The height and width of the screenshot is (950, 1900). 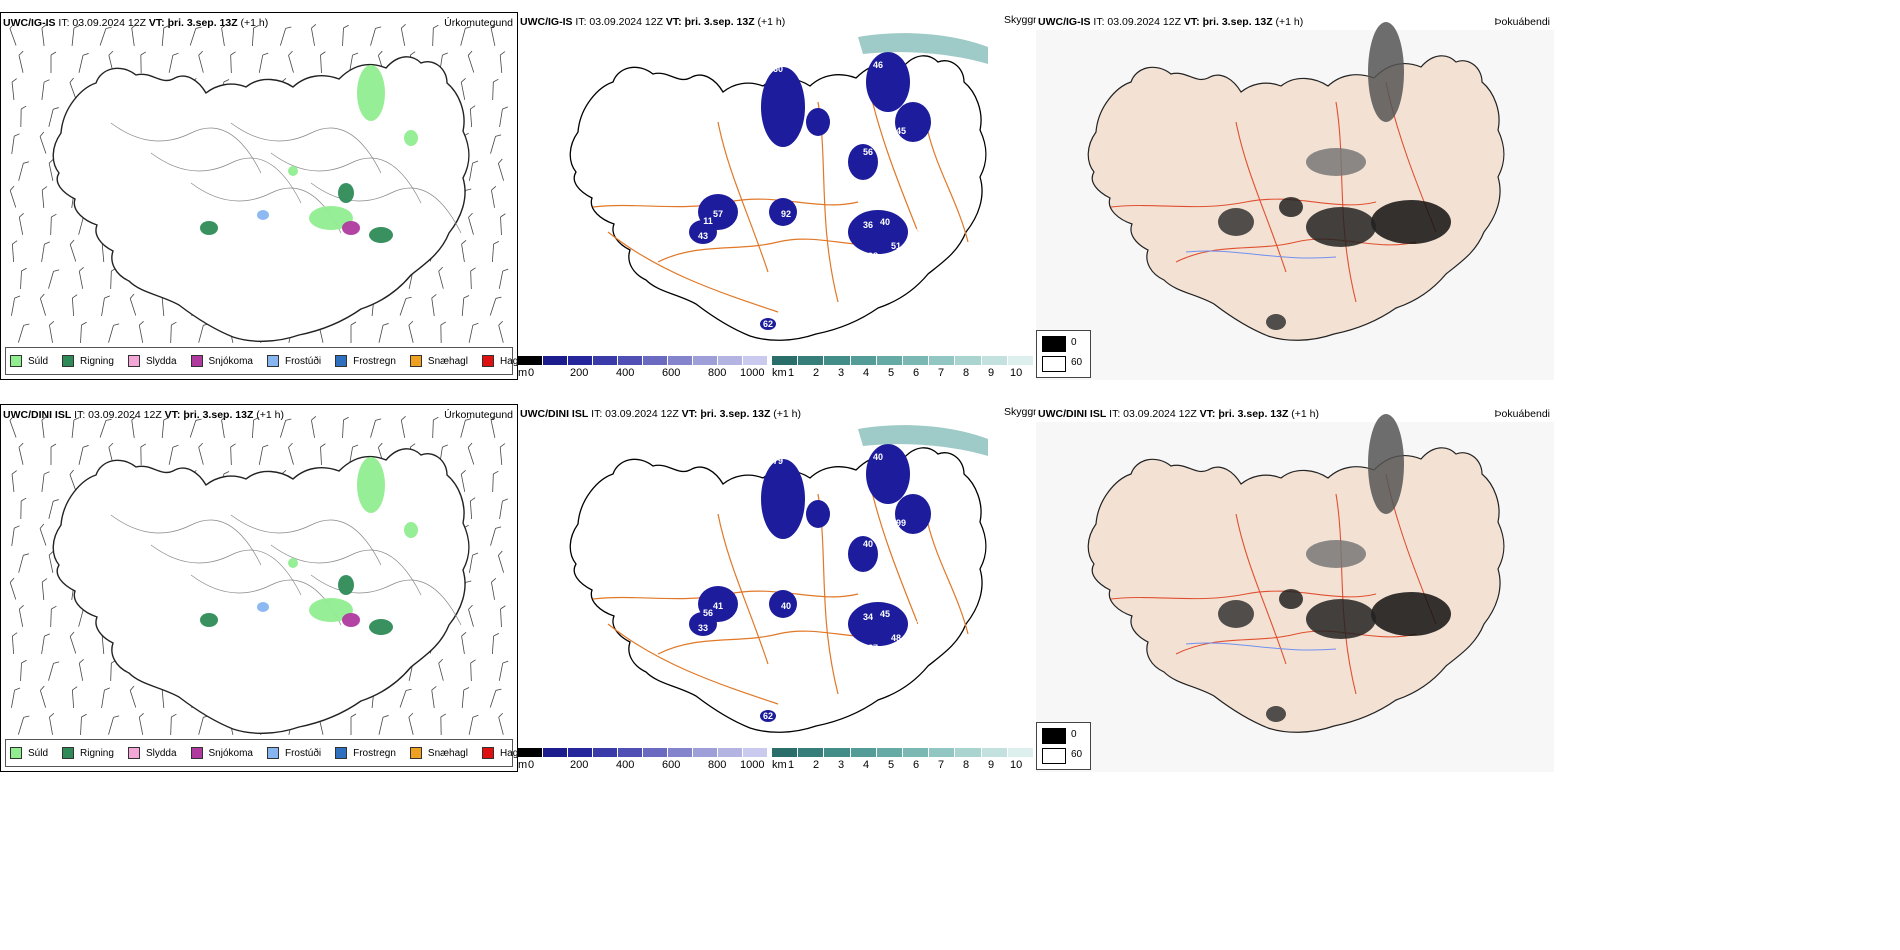 I want to click on legend-label: Frostregn, so click(x=374, y=361).